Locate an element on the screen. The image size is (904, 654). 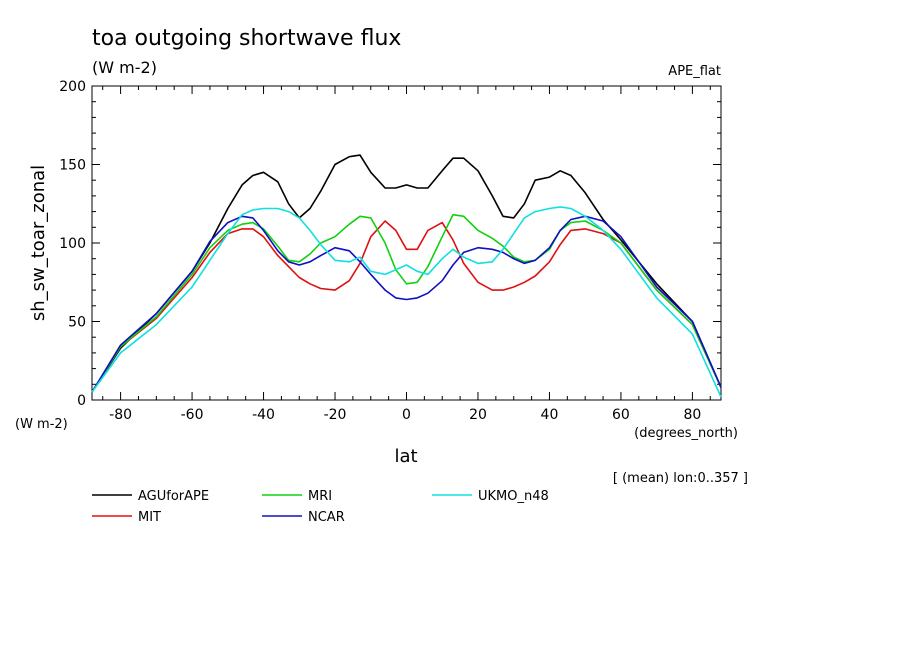
x-tick-label: -80 is located at coordinates (120, 415).